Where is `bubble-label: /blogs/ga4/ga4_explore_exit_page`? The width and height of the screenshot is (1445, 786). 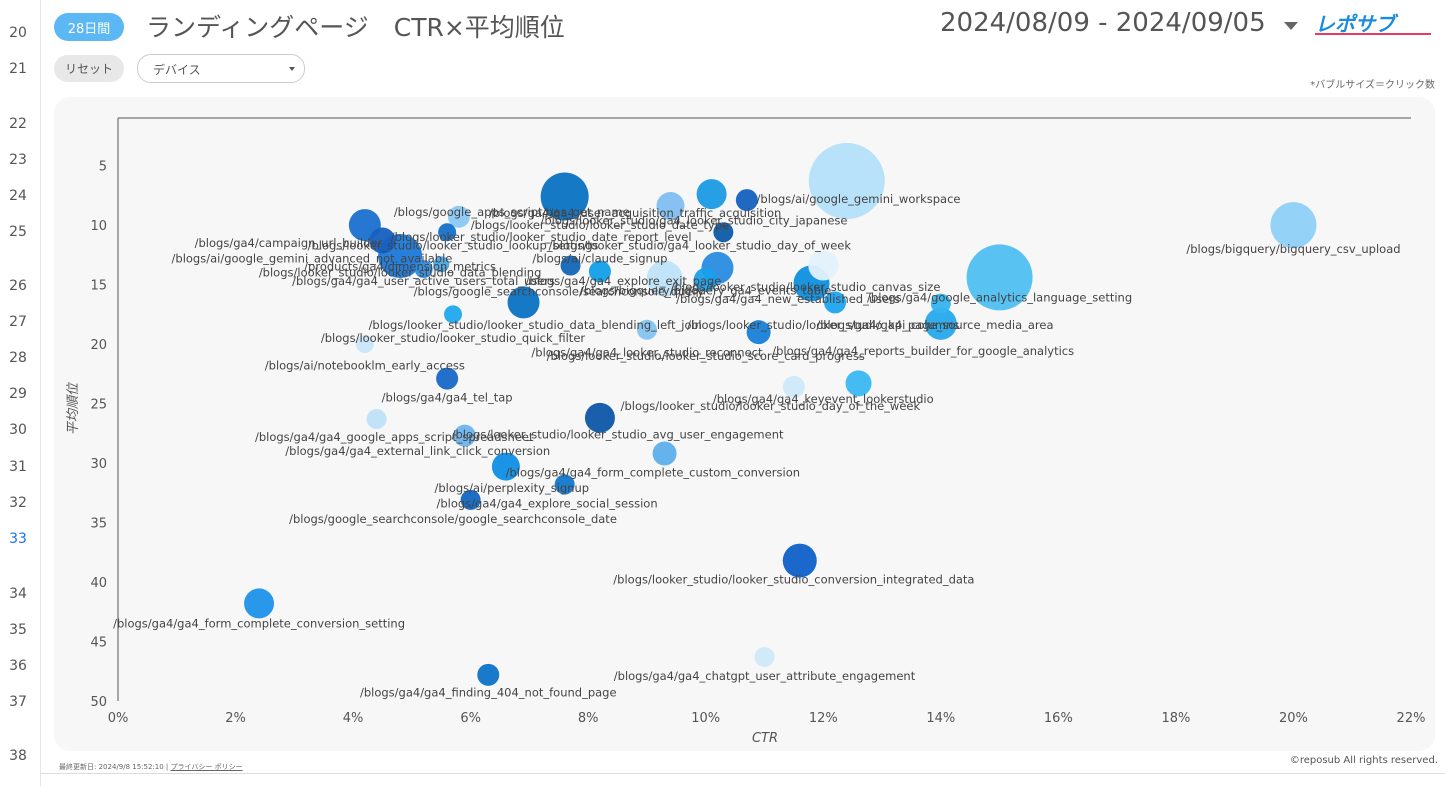 bubble-label: /blogs/ga4/ga4_explore_exit_page is located at coordinates (624, 281).